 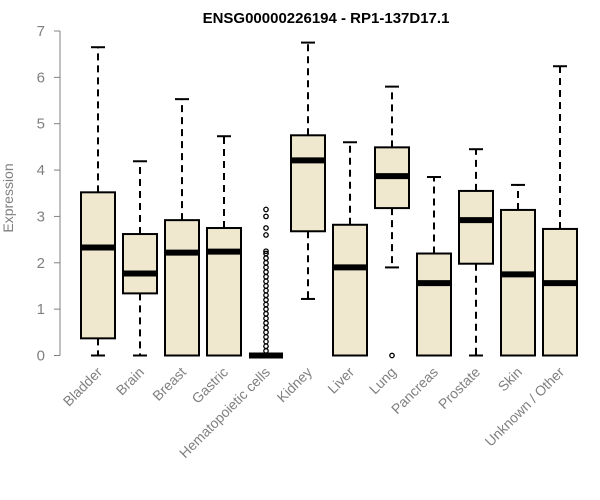 What do you see at coordinates (340, 380) in the screenshot?
I see `x-tick-label: Liver` at bounding box center [340, 380].